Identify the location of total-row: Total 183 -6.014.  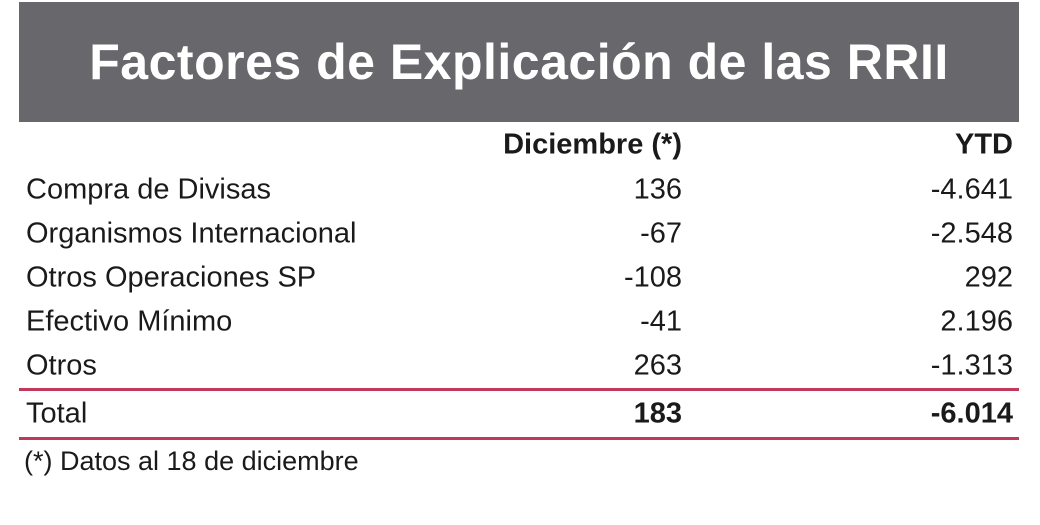
(519, 414).